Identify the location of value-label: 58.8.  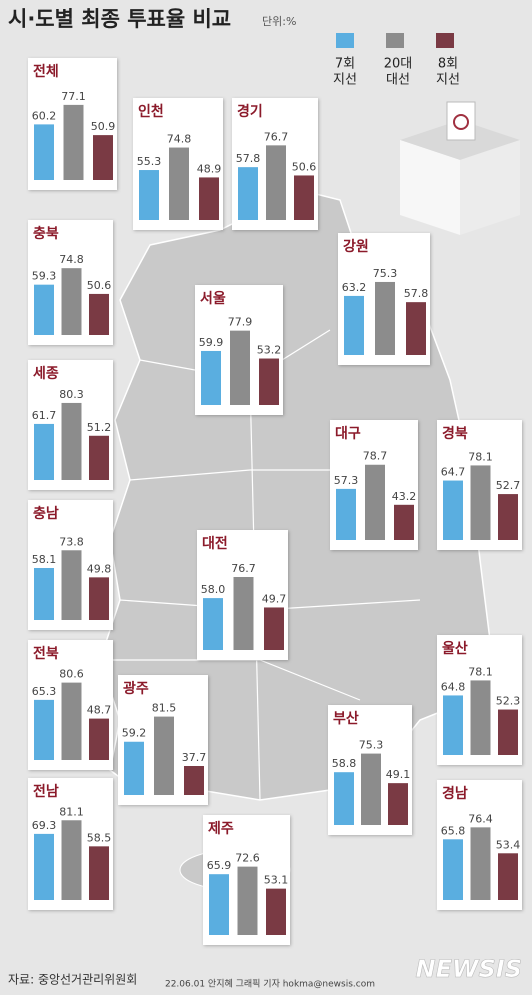
(344, 763).